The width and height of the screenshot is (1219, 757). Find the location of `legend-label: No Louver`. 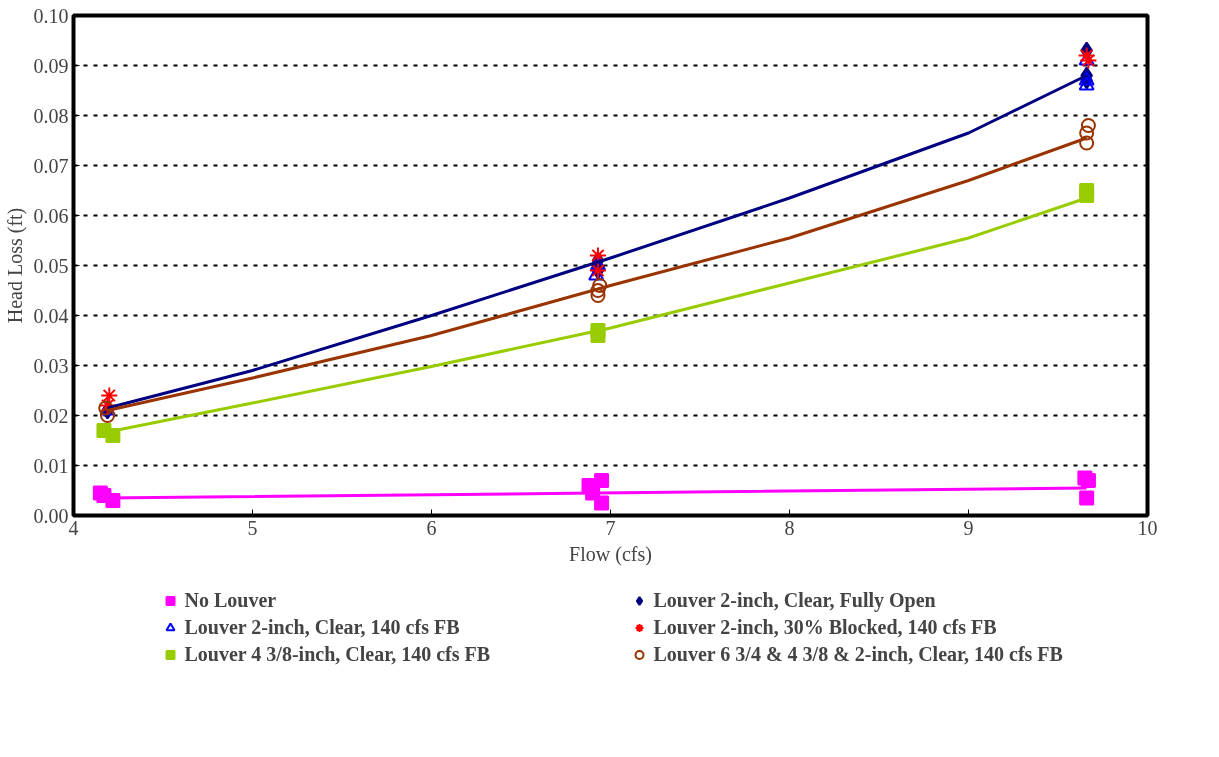

legend-label: No Louver is located at coordinates (231, 600).